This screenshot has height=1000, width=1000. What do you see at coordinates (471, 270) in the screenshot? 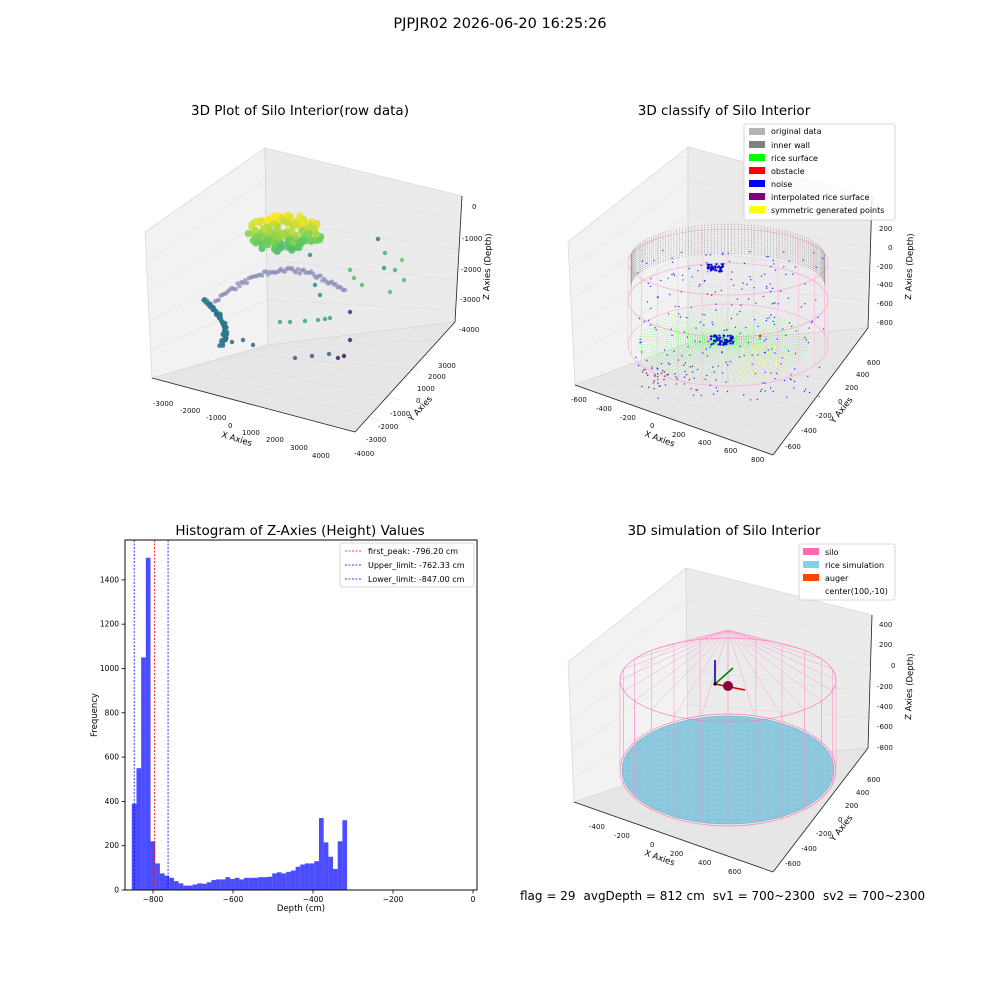
I see `raw-ztick: -2000` at bounding box center [471, 270].